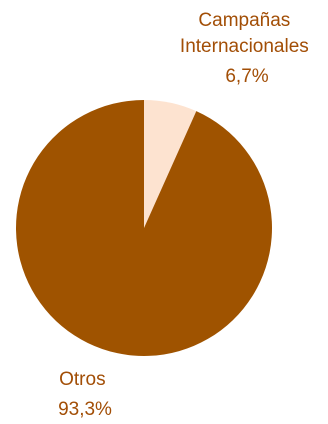 This screenshot has width=328, height=424. I want to click on slice-label-line: Internacionales, so click(244, 46).